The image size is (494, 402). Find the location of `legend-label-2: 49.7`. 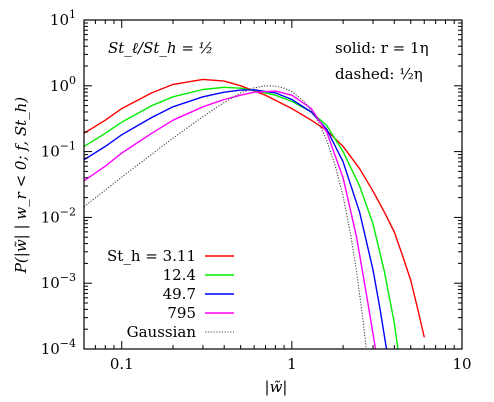

legend-label-2: 49.7 is located at coordinates (179, 294).